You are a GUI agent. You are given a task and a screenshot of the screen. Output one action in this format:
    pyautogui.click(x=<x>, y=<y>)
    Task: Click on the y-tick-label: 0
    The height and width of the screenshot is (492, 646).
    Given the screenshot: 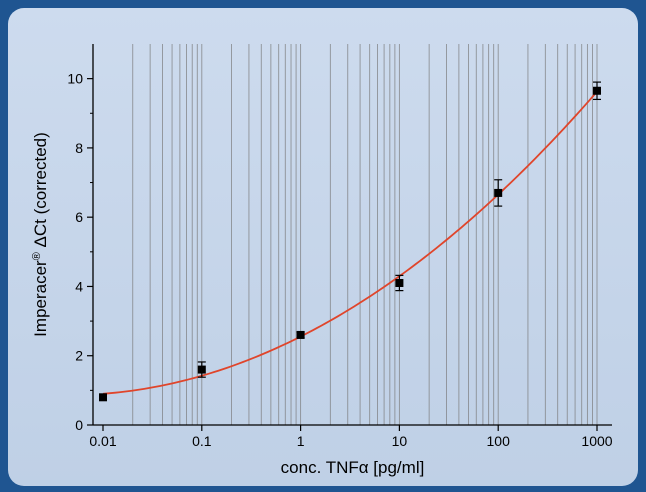 What is the action you would take?
    pyautogui.click(x=79, y=425)
    